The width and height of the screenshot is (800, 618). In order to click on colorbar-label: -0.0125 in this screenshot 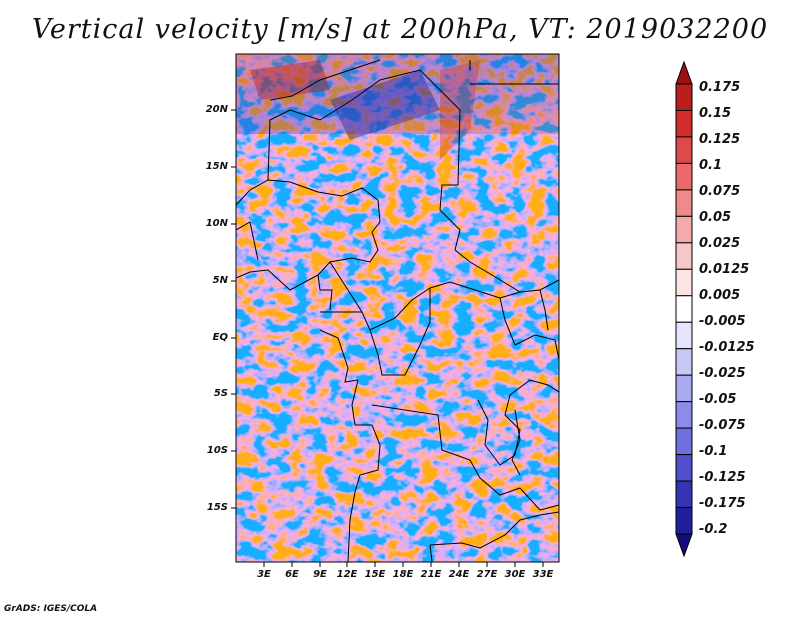, I will do `click(727, 347)`.